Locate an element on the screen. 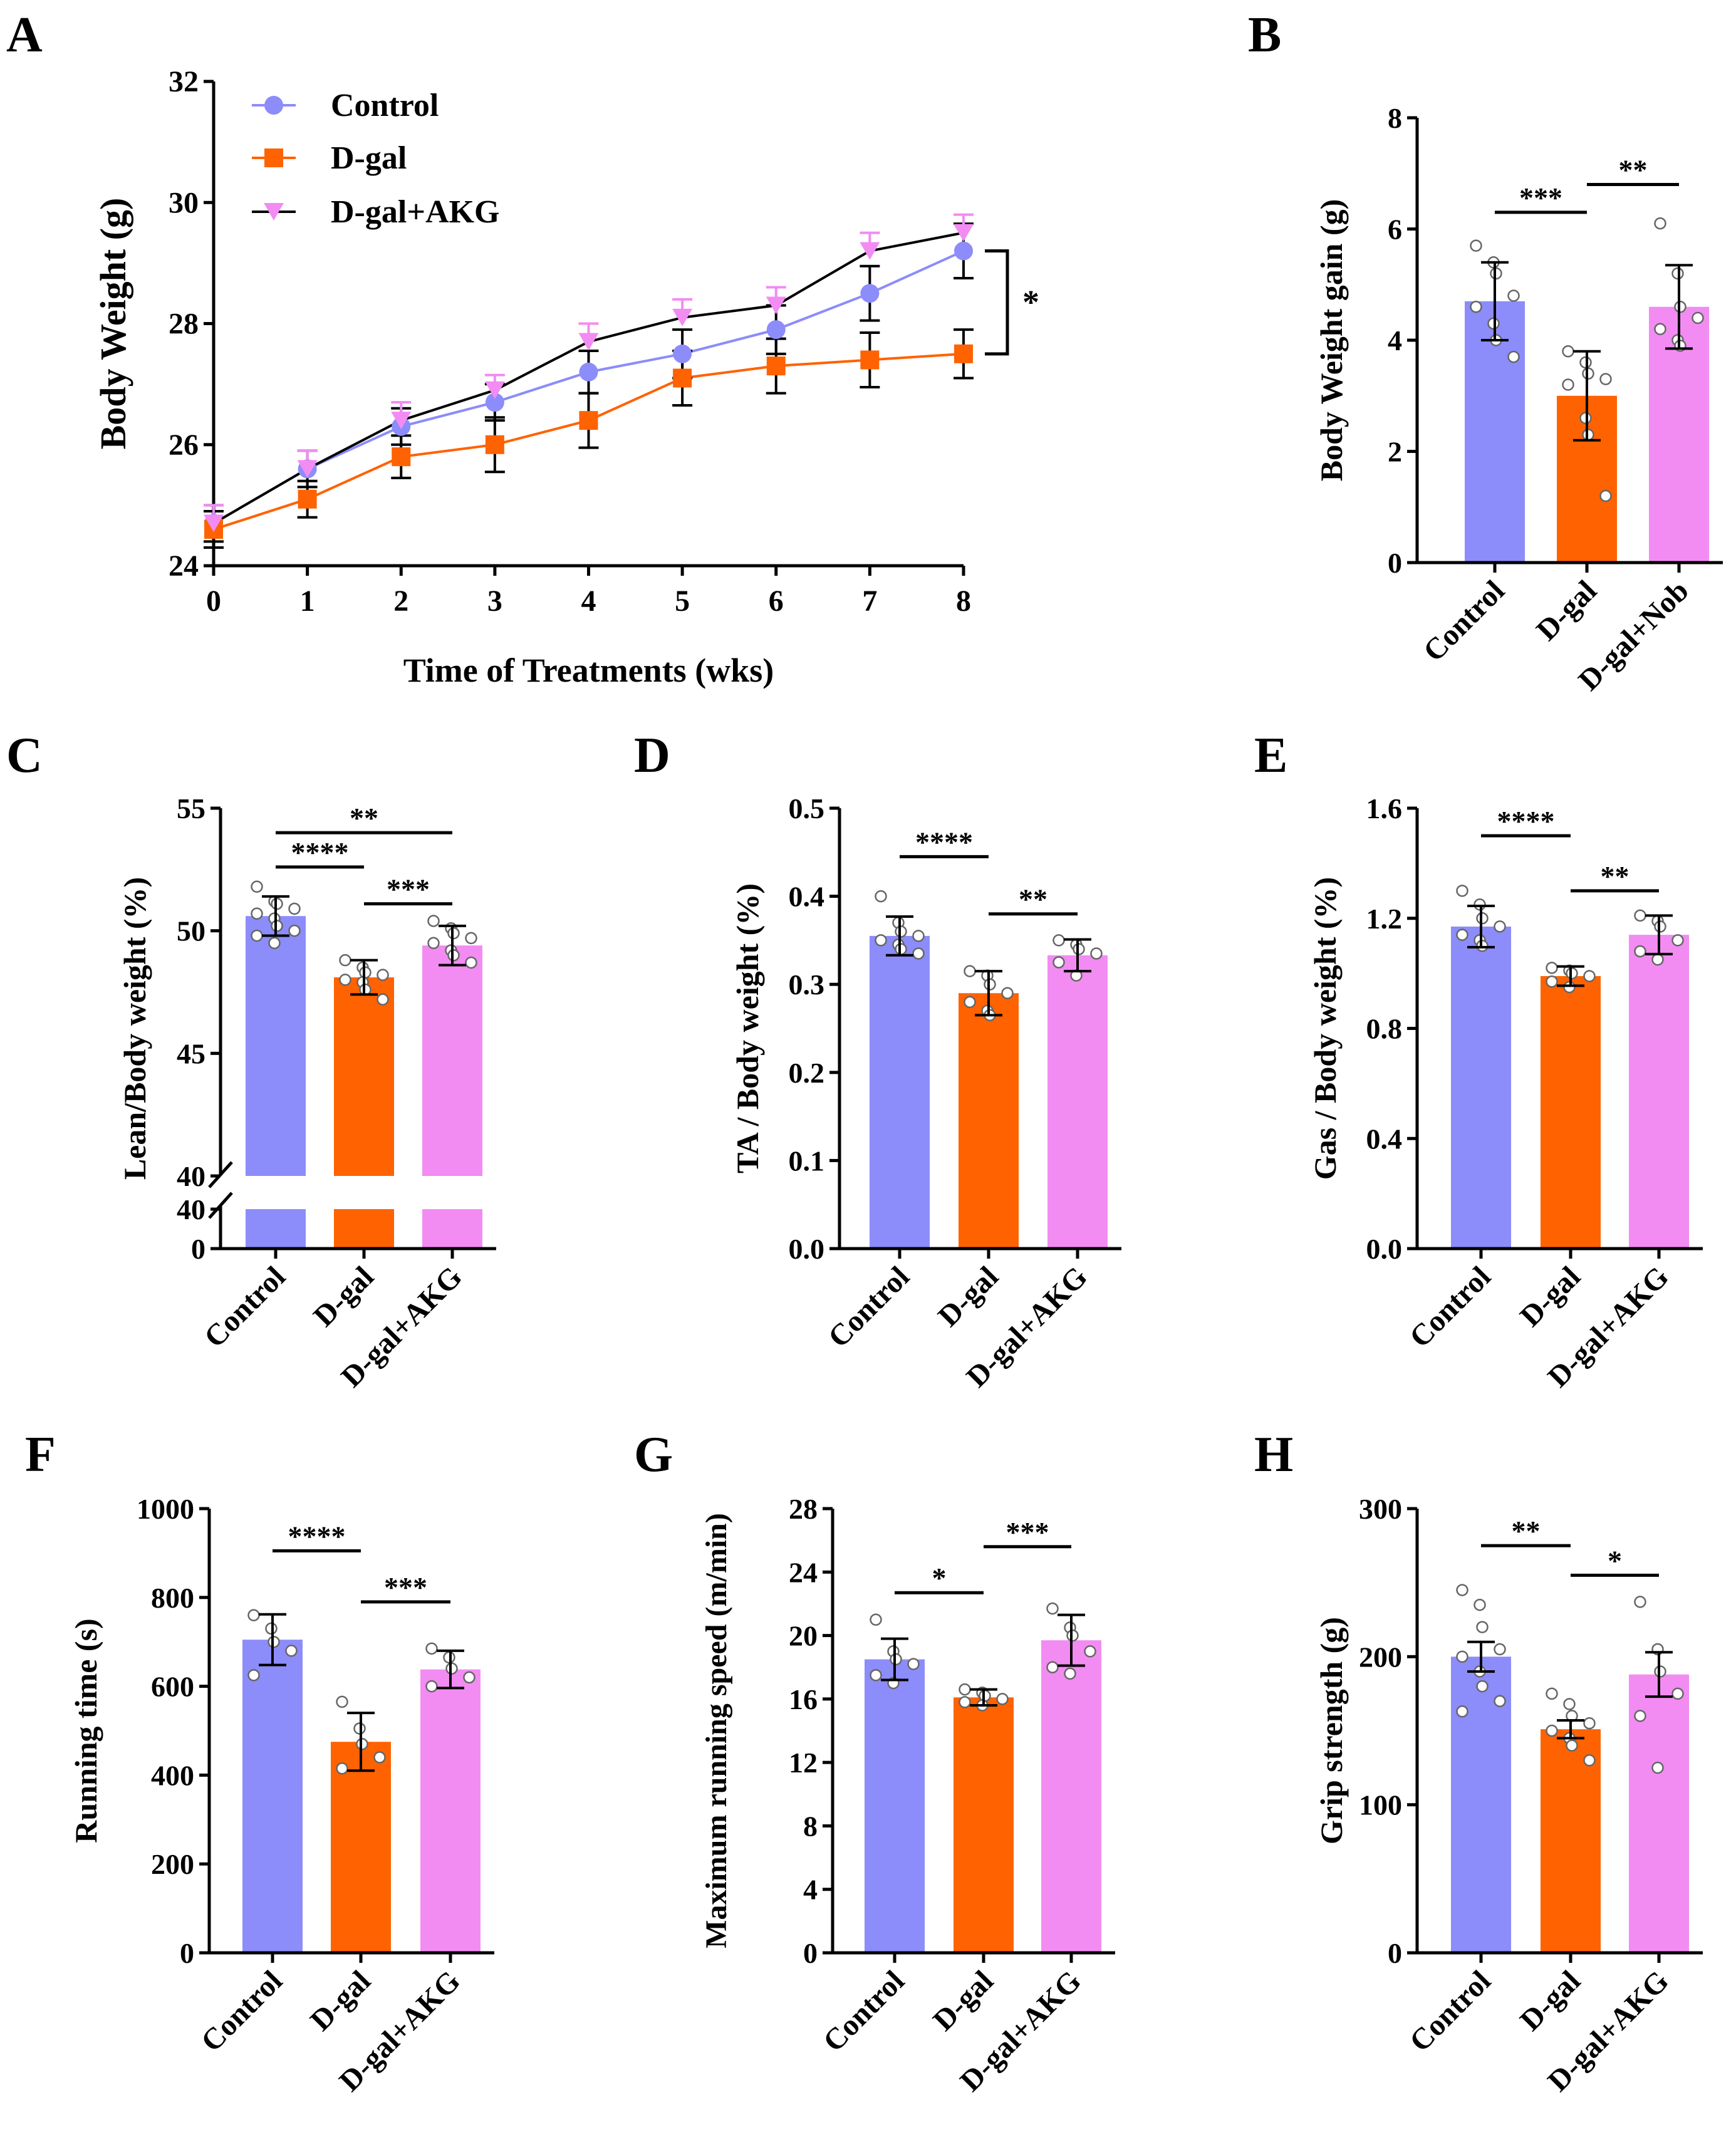 The height and width of the screenshot is (2137, 1736). significance-label: ** is located at coordinates (1615, 876).